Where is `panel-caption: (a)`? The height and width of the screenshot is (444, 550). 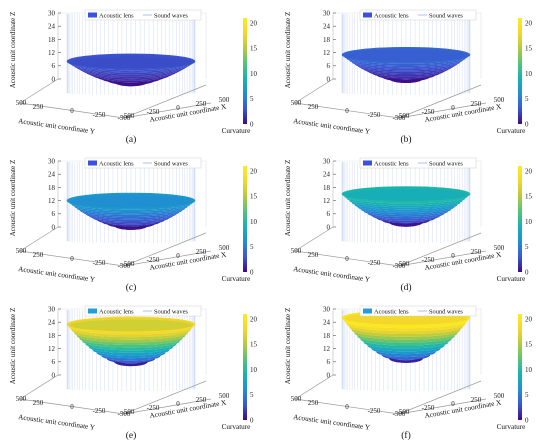
panel-caption: (a) is located at coordinates (131, 139).